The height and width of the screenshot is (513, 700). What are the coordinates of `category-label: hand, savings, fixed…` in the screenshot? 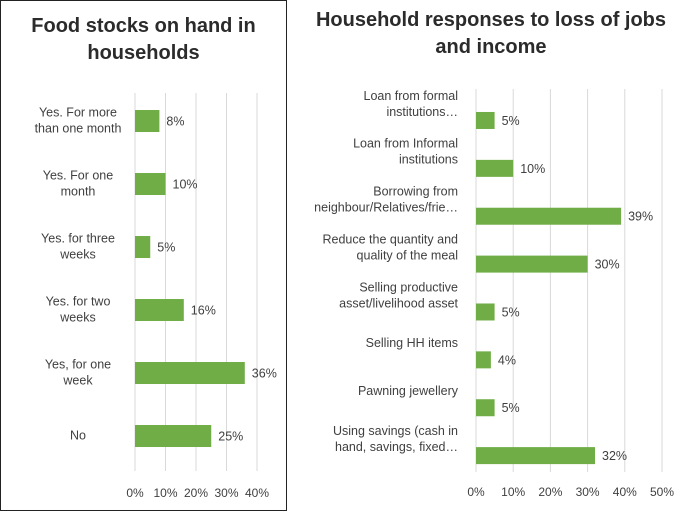 It's located at (396, 447).